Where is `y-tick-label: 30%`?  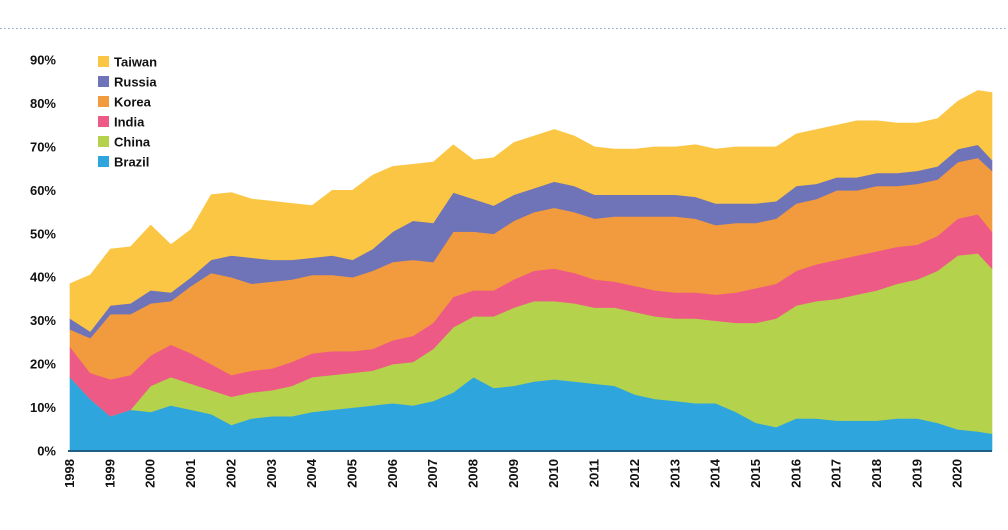
y-tick-label: 30% is located at coordinates (43, 320).